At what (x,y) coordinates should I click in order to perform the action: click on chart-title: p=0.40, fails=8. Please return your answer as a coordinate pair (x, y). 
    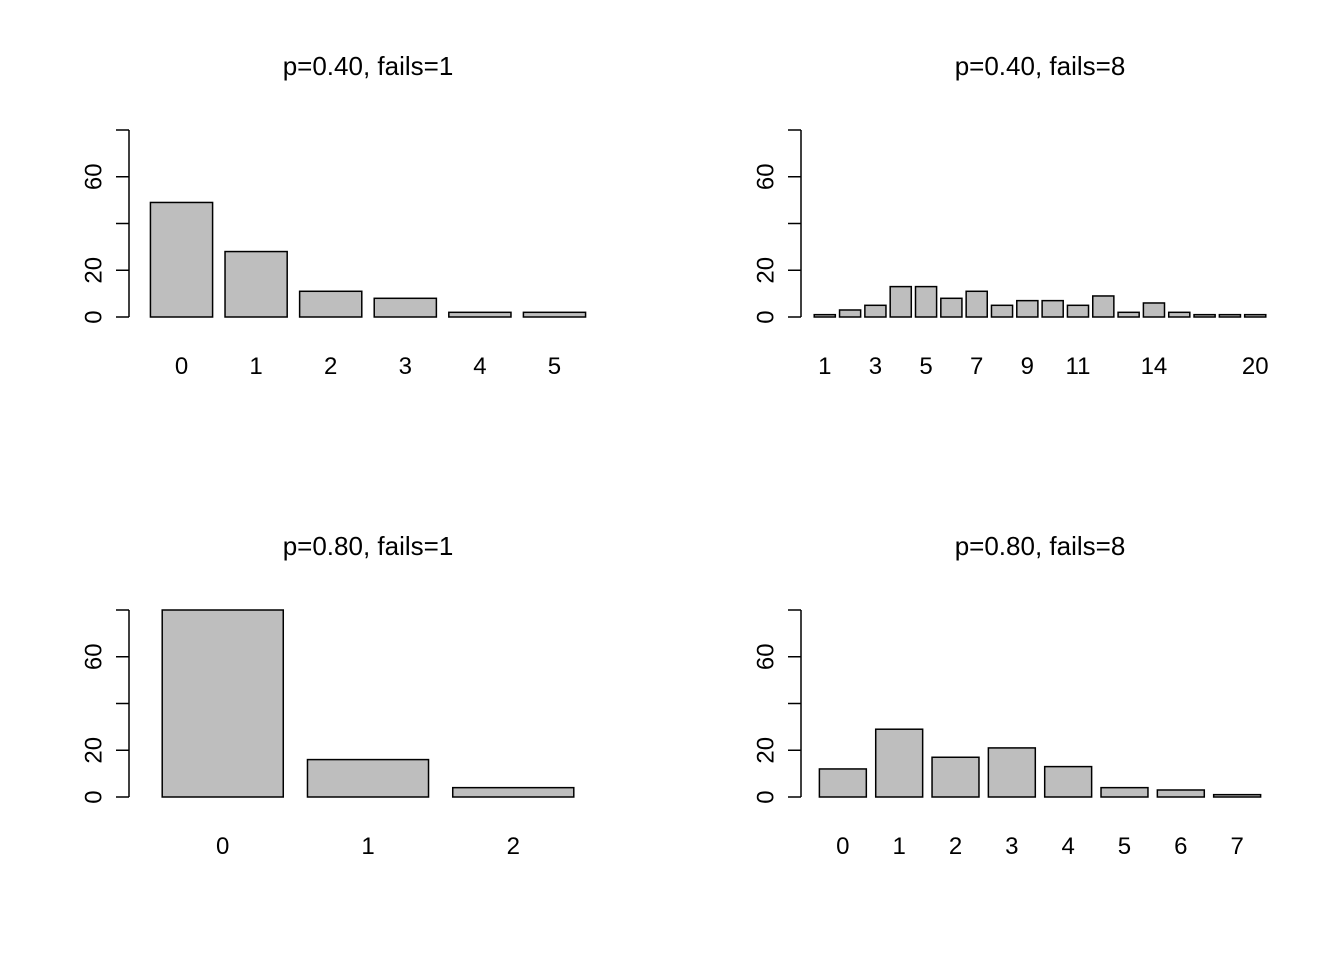
    Looking at the image, I should click on (1040, 66).